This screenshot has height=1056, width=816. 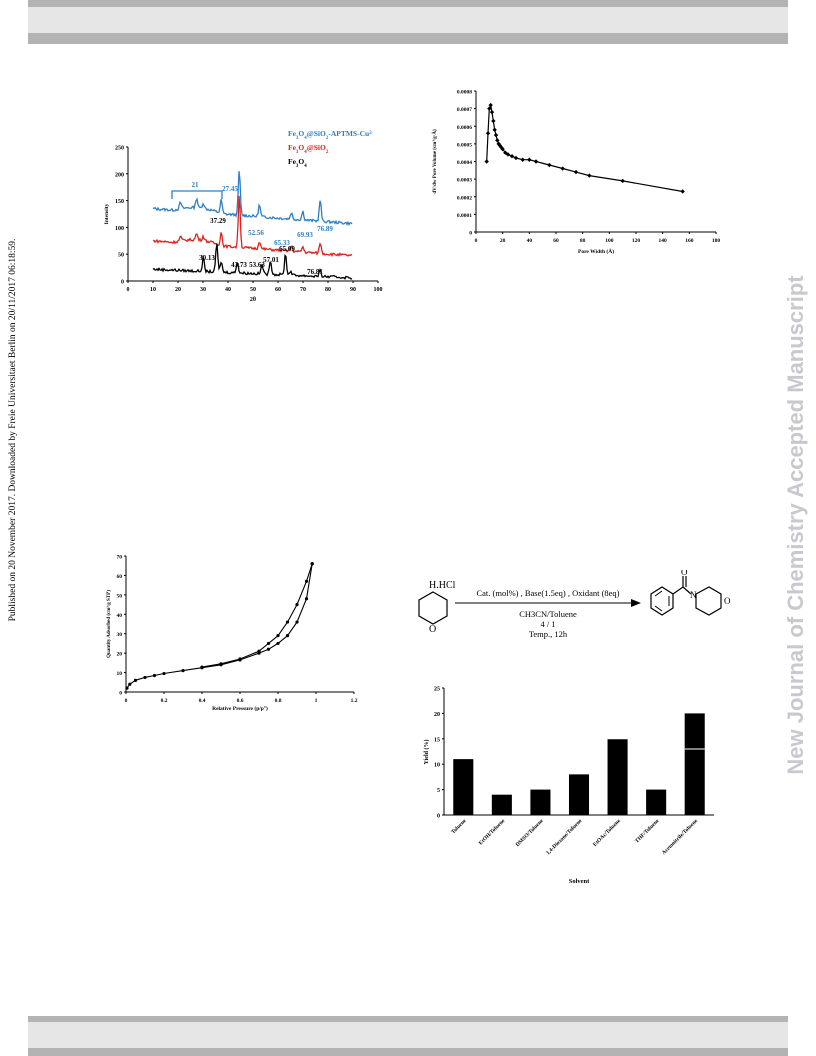 I want to click on product-carbonyl-o: O, so click(x=684, y=573).